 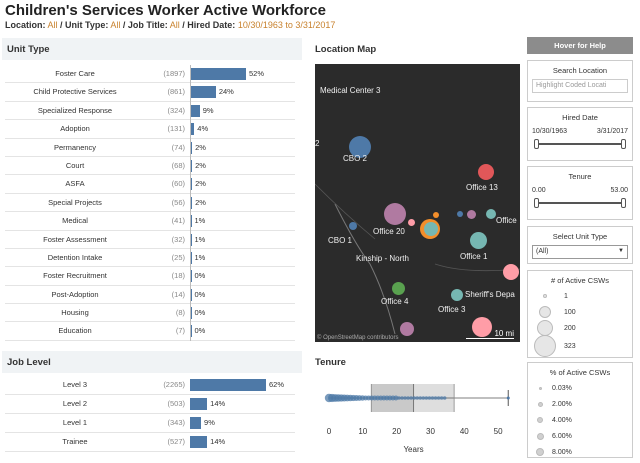 What do you see at coordinates (580, 436) in the screenshot?
I see `pct-legend-item: 6.00%` at bounding box center [580, 436].